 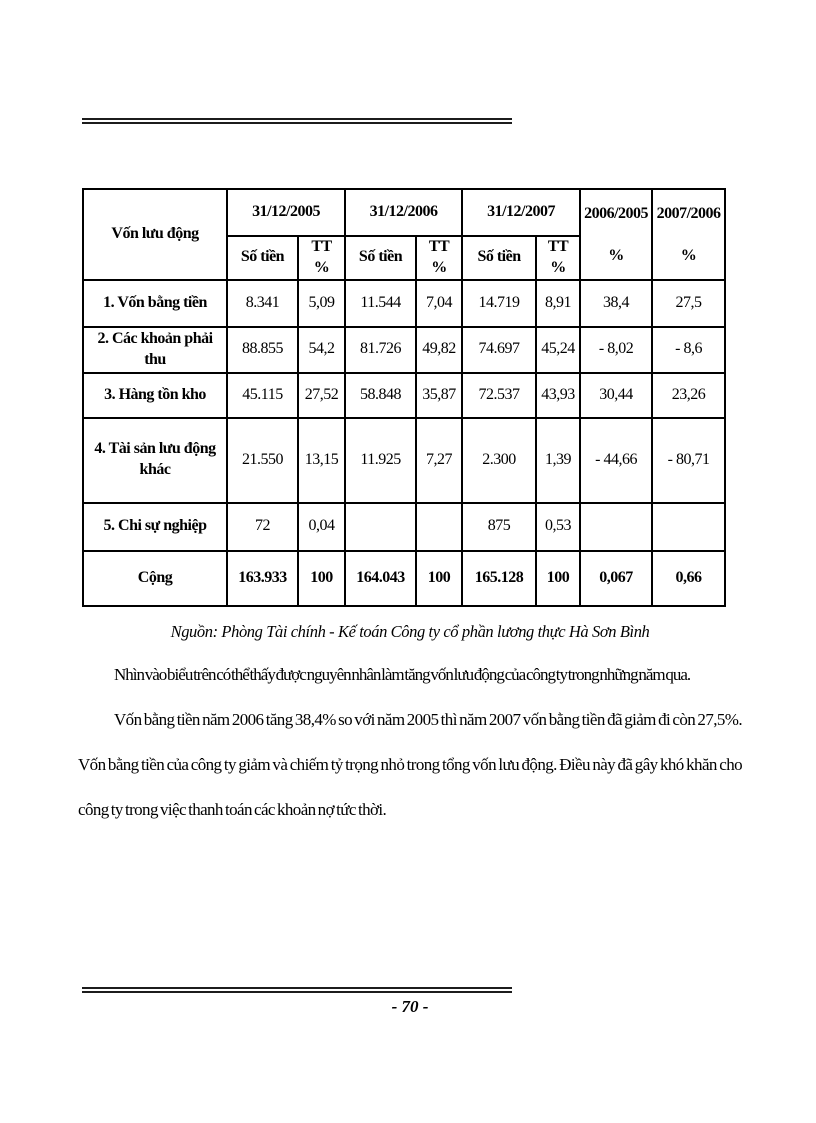 I want to click on table-cell: - 80,71, so click(x=689, y=460).